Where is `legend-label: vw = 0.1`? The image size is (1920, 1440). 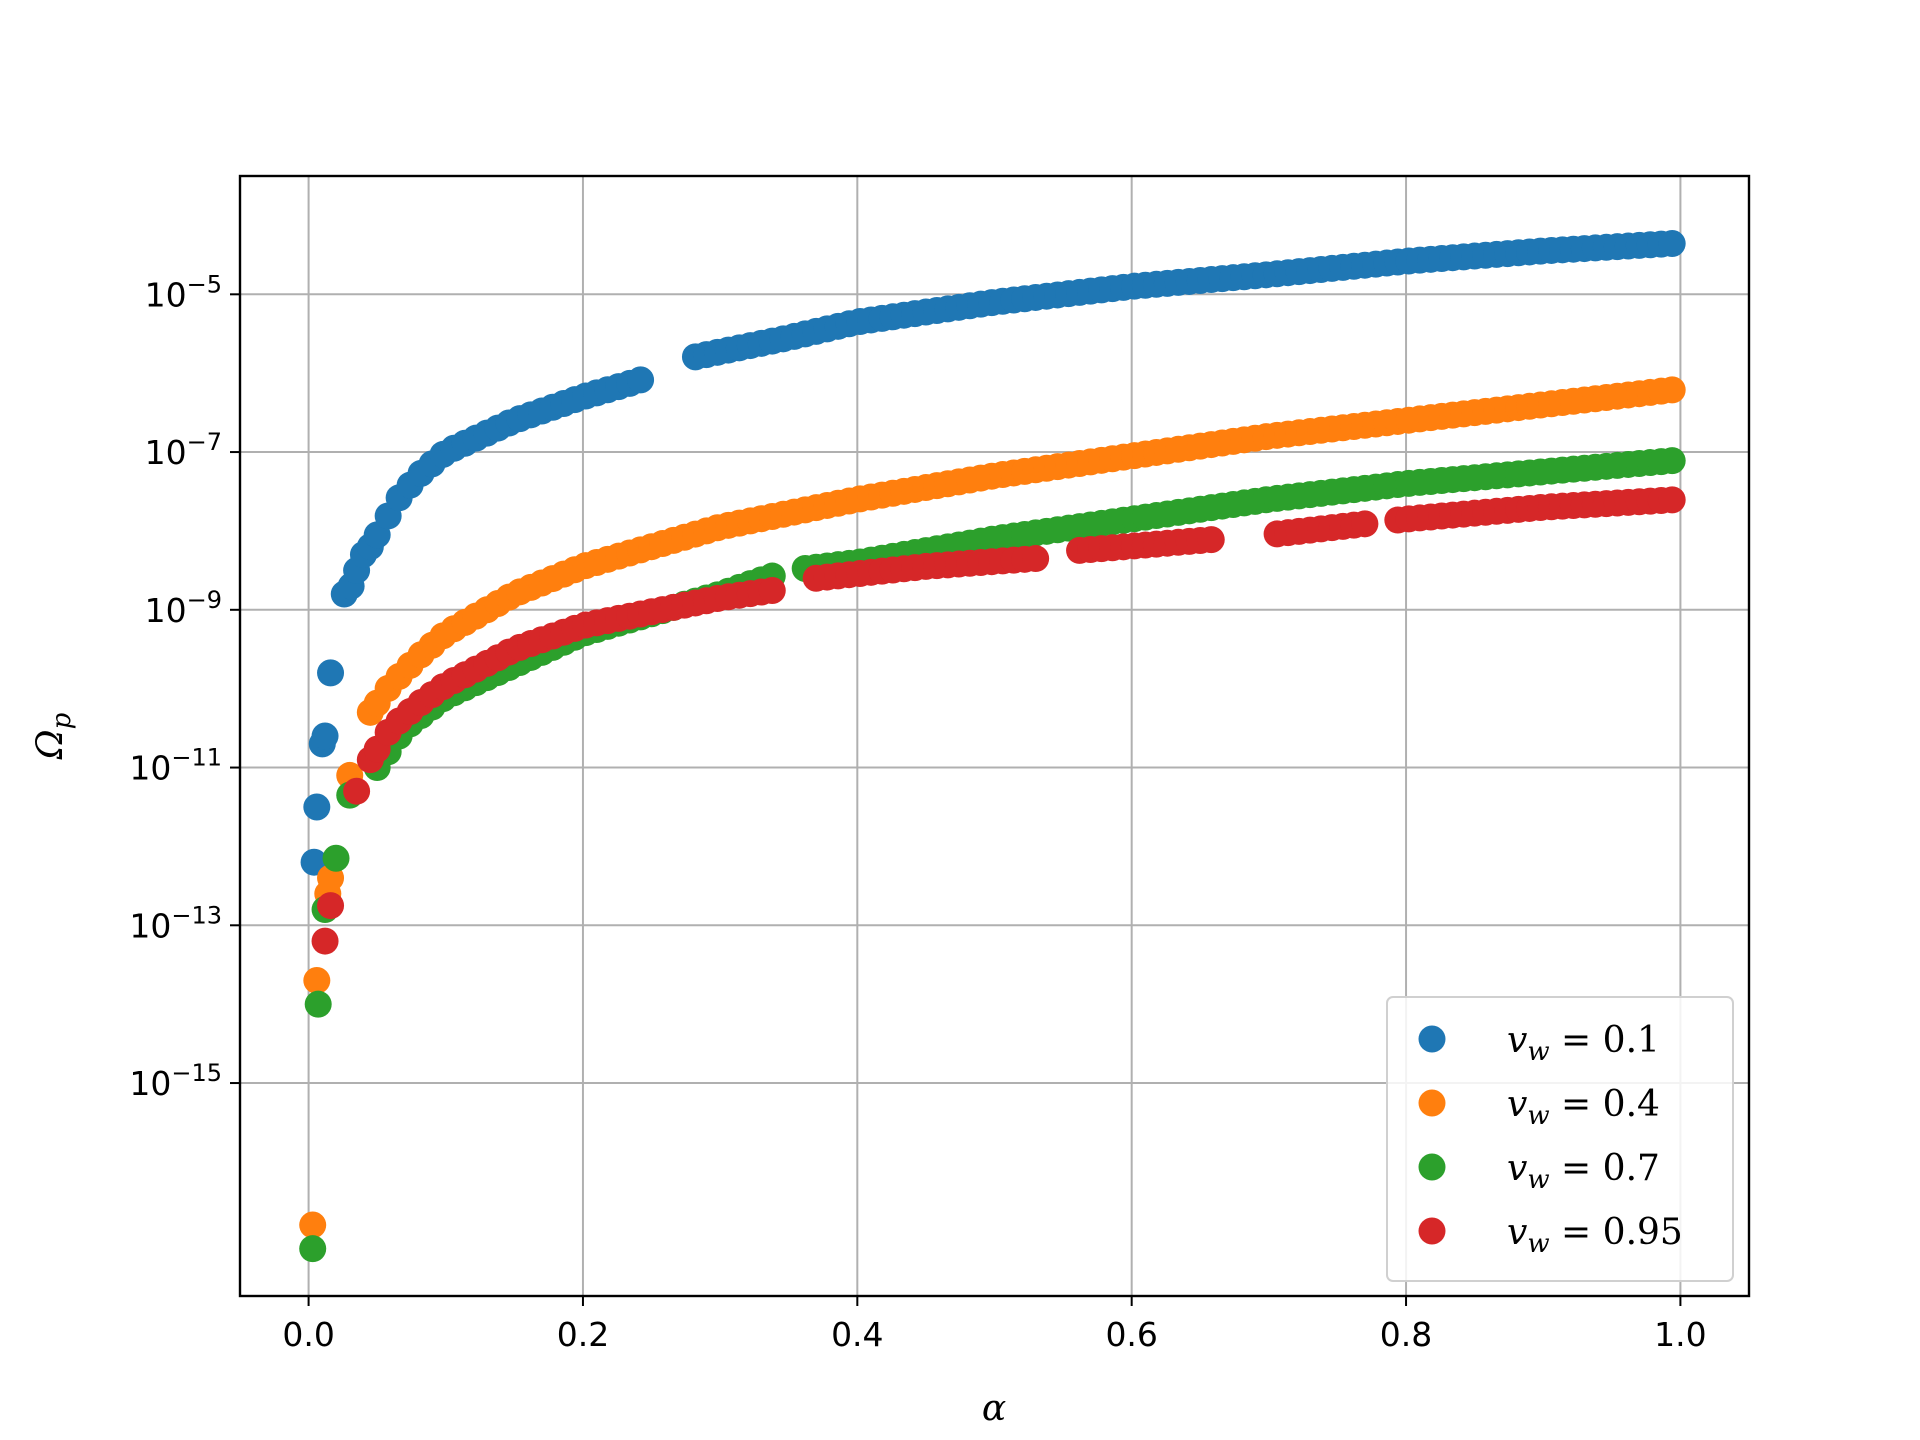 legend-label: vw = 0.1 is located at coordinates (1583, 1043).